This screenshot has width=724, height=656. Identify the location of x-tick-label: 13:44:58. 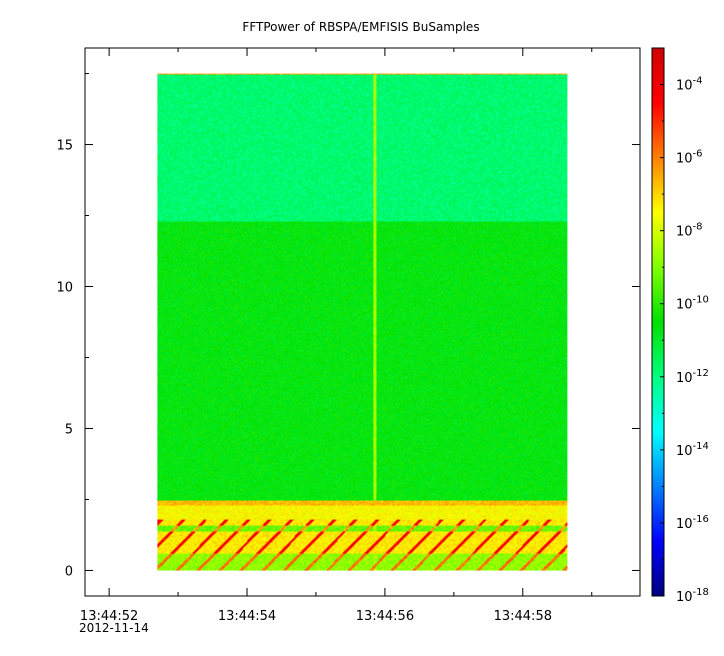
(523, 616).